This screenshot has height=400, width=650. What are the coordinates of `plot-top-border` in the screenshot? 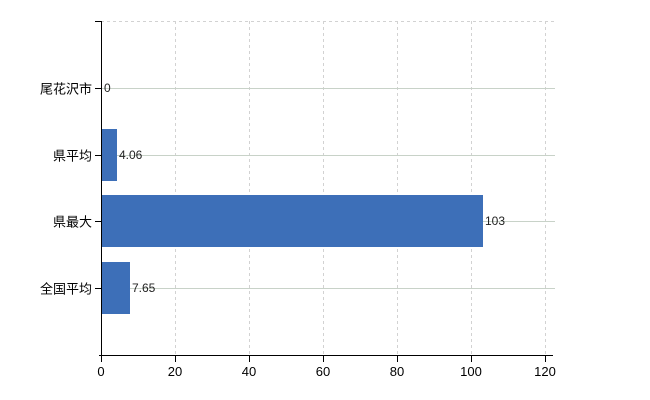 It's located at (328, 21).